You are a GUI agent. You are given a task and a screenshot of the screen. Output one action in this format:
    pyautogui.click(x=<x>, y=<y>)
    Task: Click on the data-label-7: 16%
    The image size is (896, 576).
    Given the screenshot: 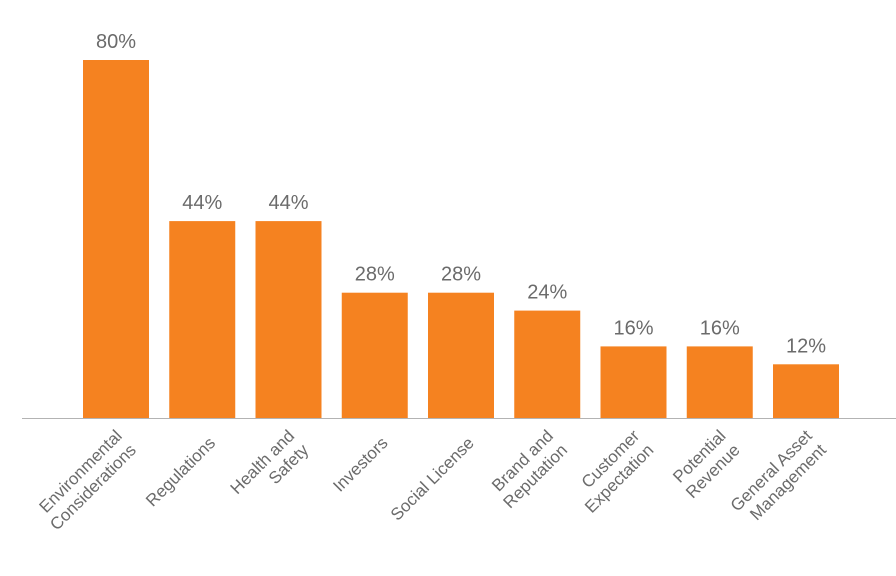 What is the action you would take?
    pyautogui.click(x=720, y=328)
    